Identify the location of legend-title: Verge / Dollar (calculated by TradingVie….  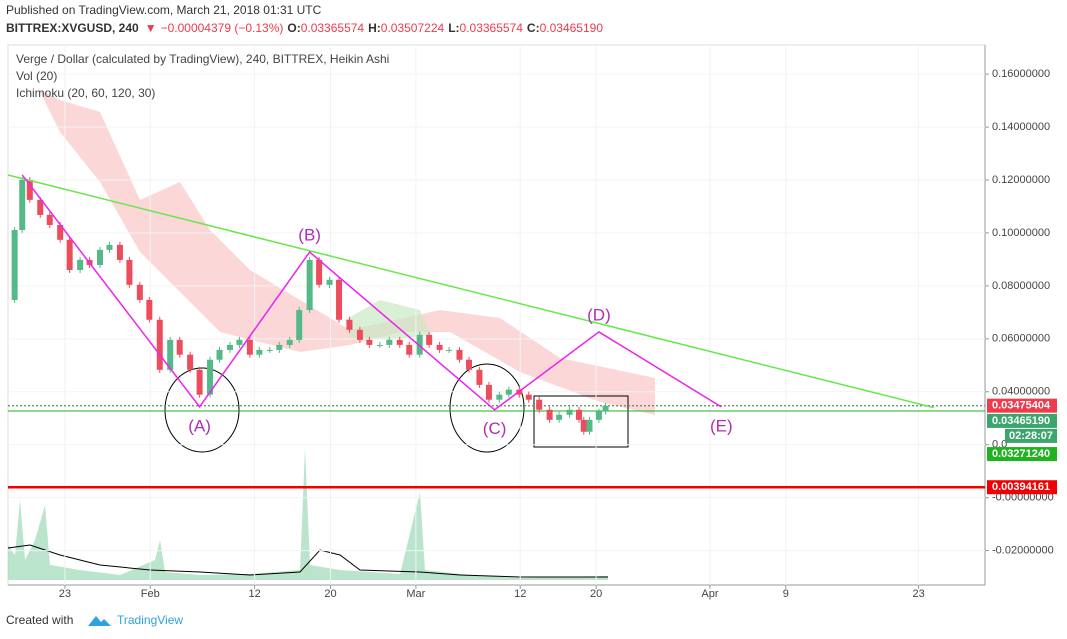
(202, 59).